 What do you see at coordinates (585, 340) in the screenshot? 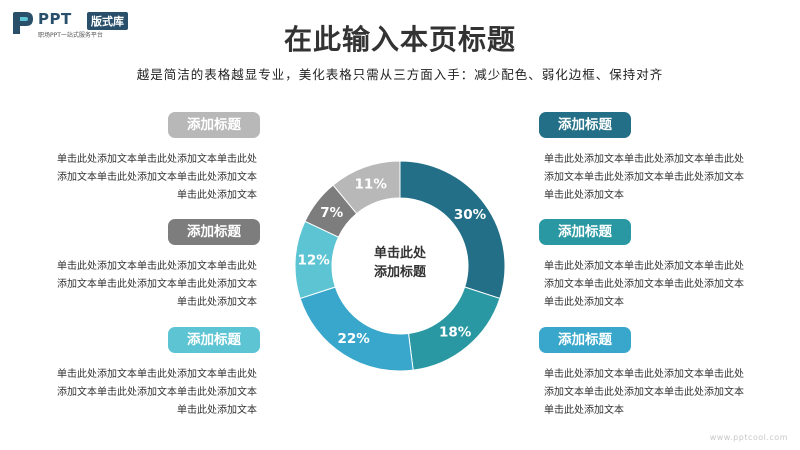
I see `heading-pill-right-3: 添加标题` at bounding box center [585, 340].